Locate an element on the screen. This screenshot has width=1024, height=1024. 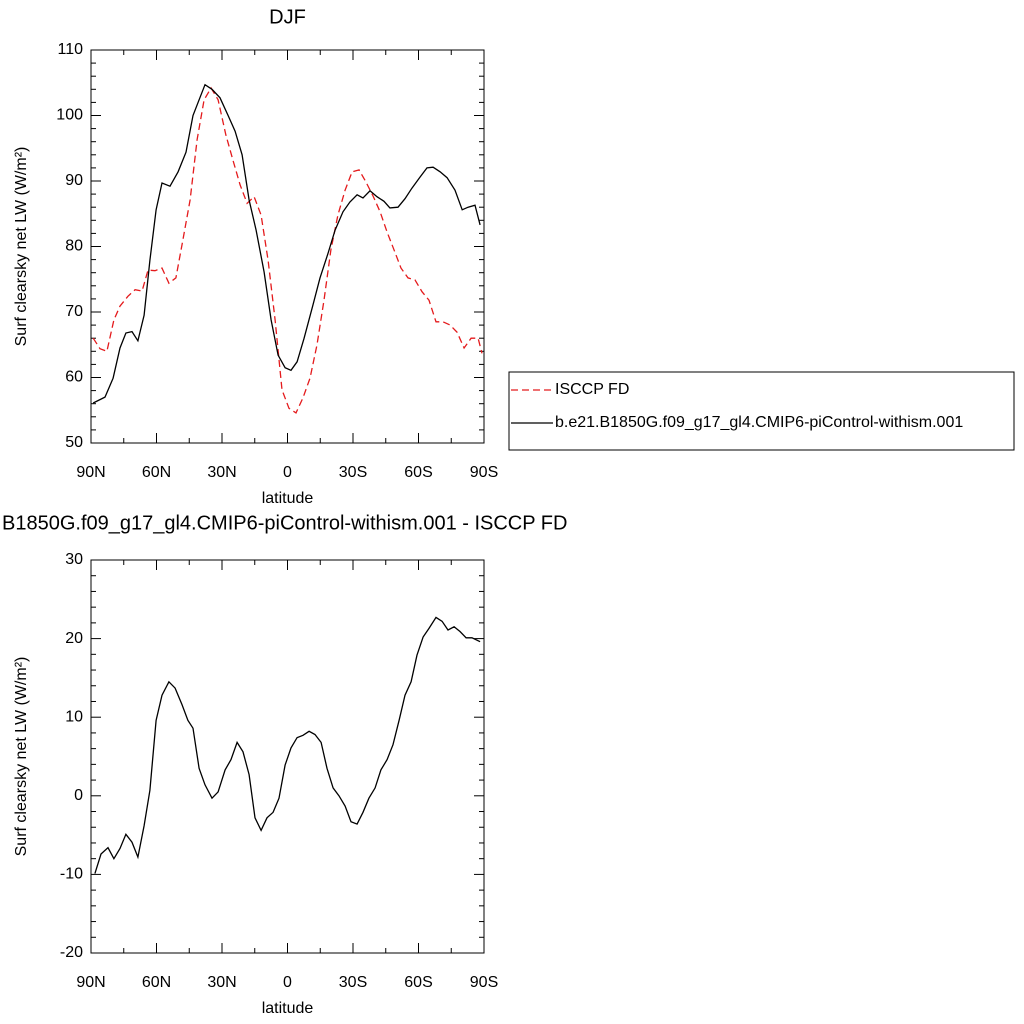
y-tick-label: -10 is located at coordinates (71, 874).